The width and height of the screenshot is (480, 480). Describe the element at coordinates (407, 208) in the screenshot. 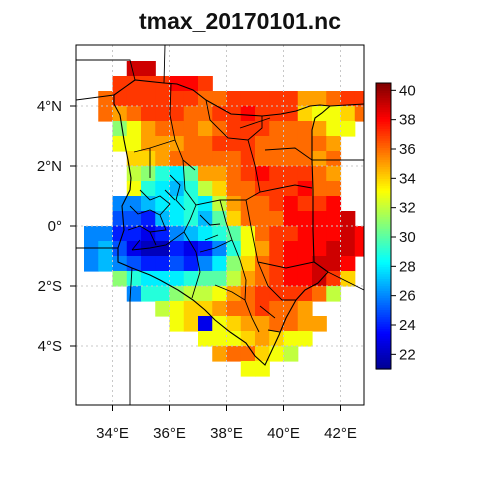

I see `colorbar-tick-label: 32` at that location.